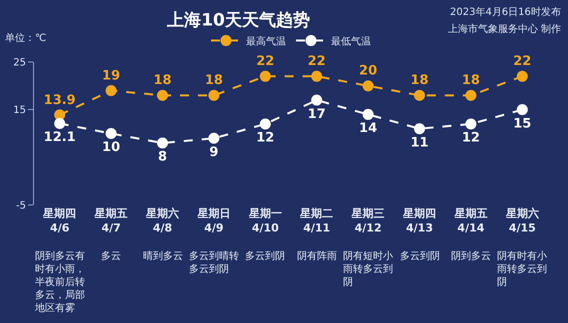 This screenshot has height=323, width=568. What do you see at coordinates (470, 220) in the screenshot?
I see `x-tick-label: 星期五 4/14` at bounding box center [470, 220].